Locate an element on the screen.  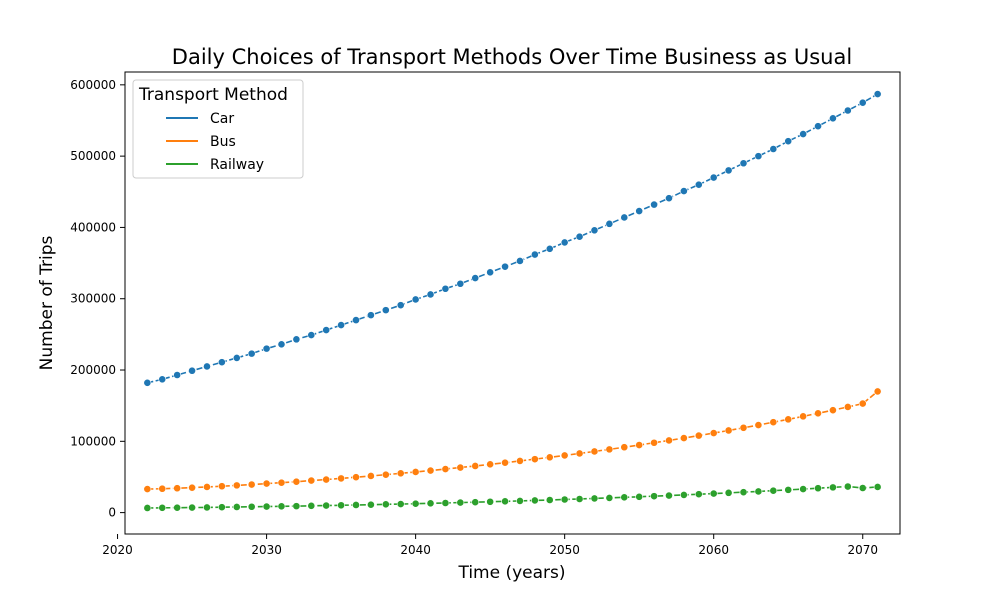
y-tick-label: 600000 is located at coordinates (93, 85).